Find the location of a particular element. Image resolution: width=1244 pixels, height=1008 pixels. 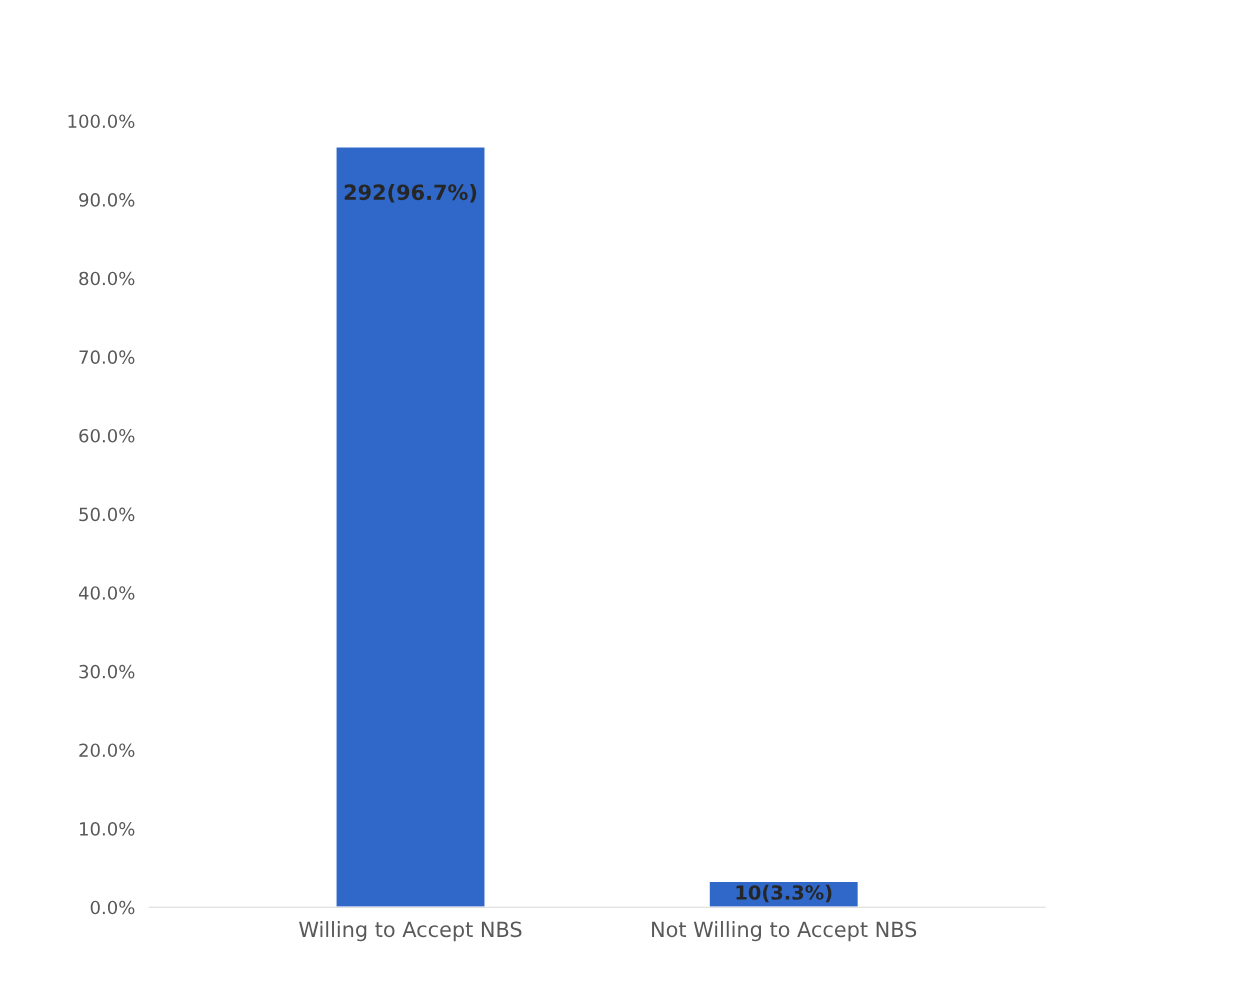

y-tick-label: 20.0% is located at coordinates (107, 750).